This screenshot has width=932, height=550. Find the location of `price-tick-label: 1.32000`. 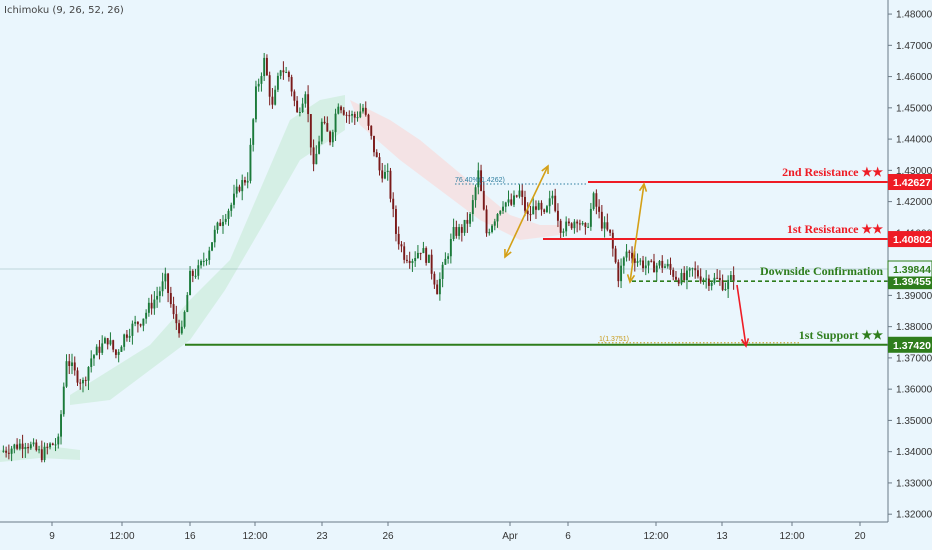

price-tick-label: 1.32000 is located at coordinates (914, 515).